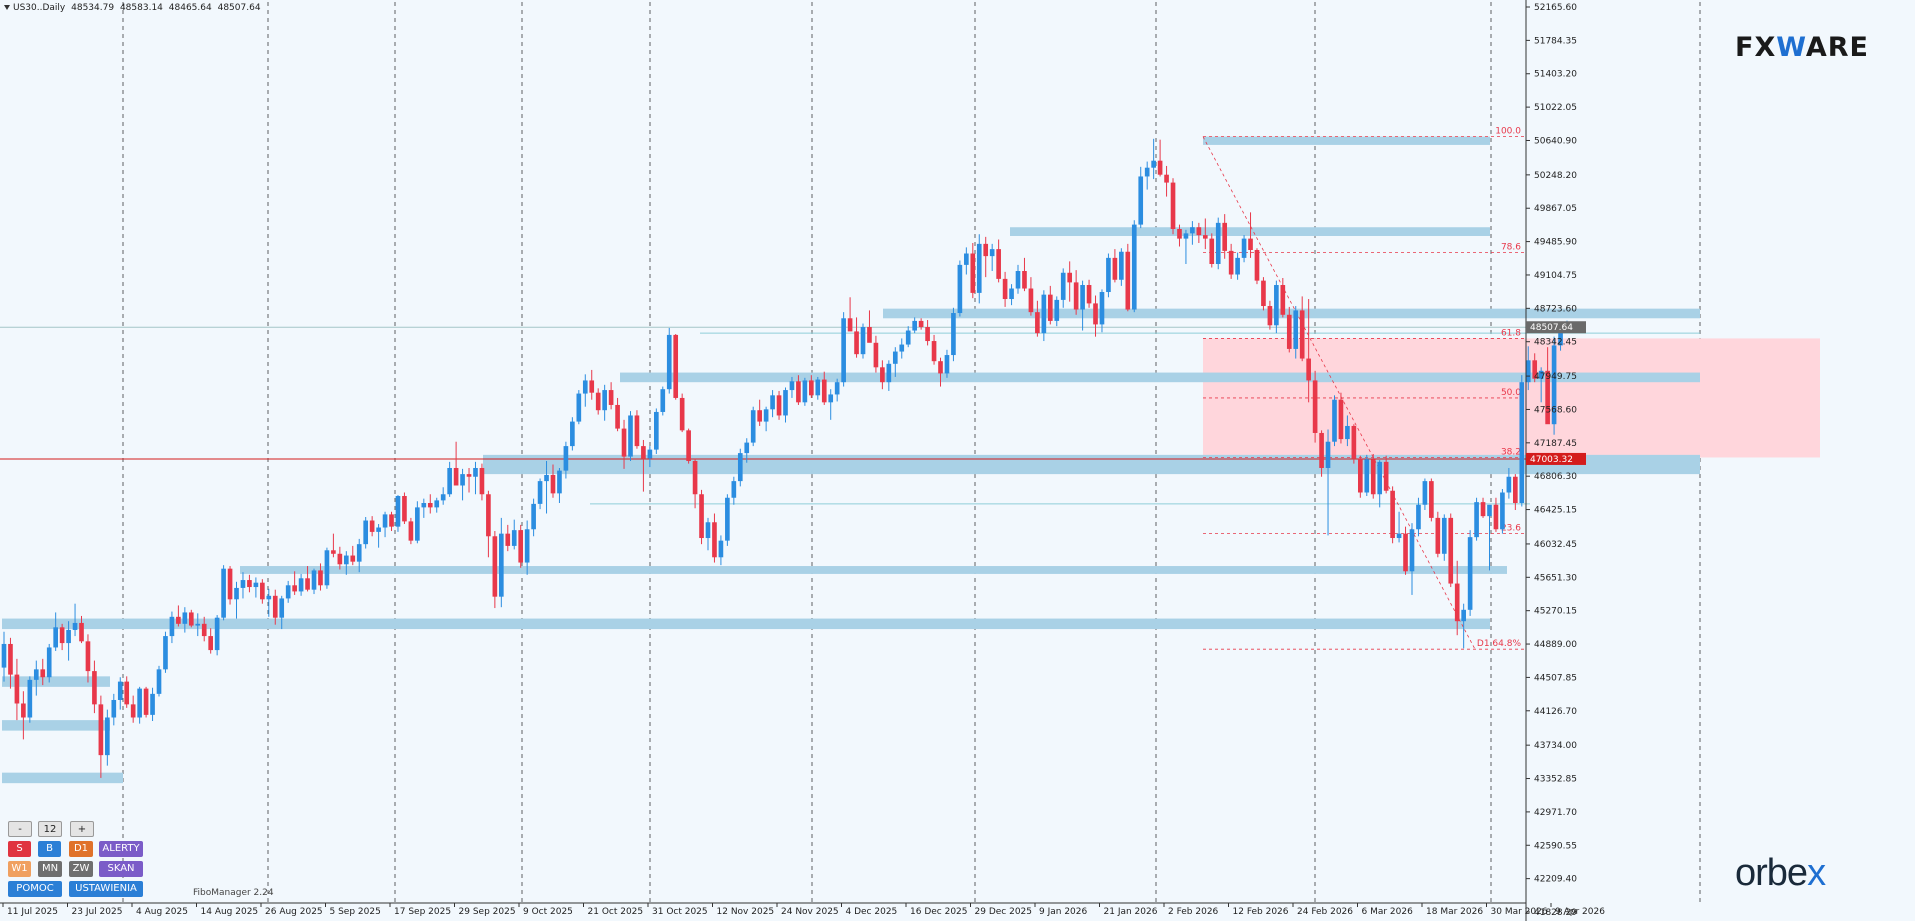  Describe the element at coordinates (233, 893) in the screenshot. I see `indicator-label: FiboManager 2.24` at that location.